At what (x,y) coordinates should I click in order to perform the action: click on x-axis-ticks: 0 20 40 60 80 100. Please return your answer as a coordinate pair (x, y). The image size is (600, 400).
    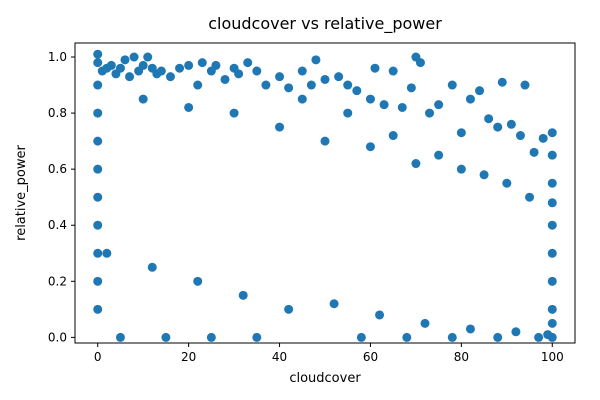
    Looking at the image, I should click on (329, 353).